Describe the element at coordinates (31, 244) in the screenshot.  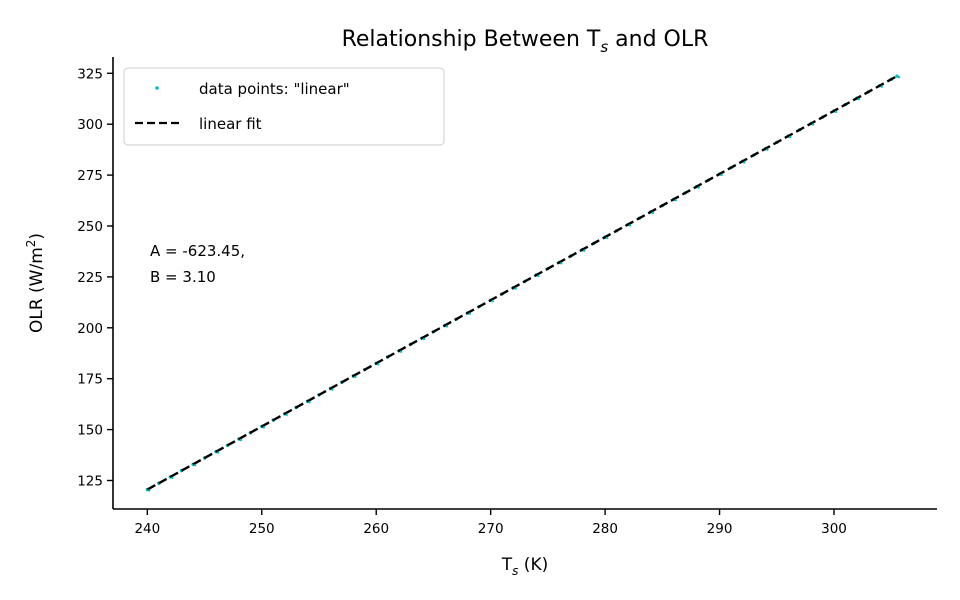
I see `y-axis-label-sup: 2` at that location.